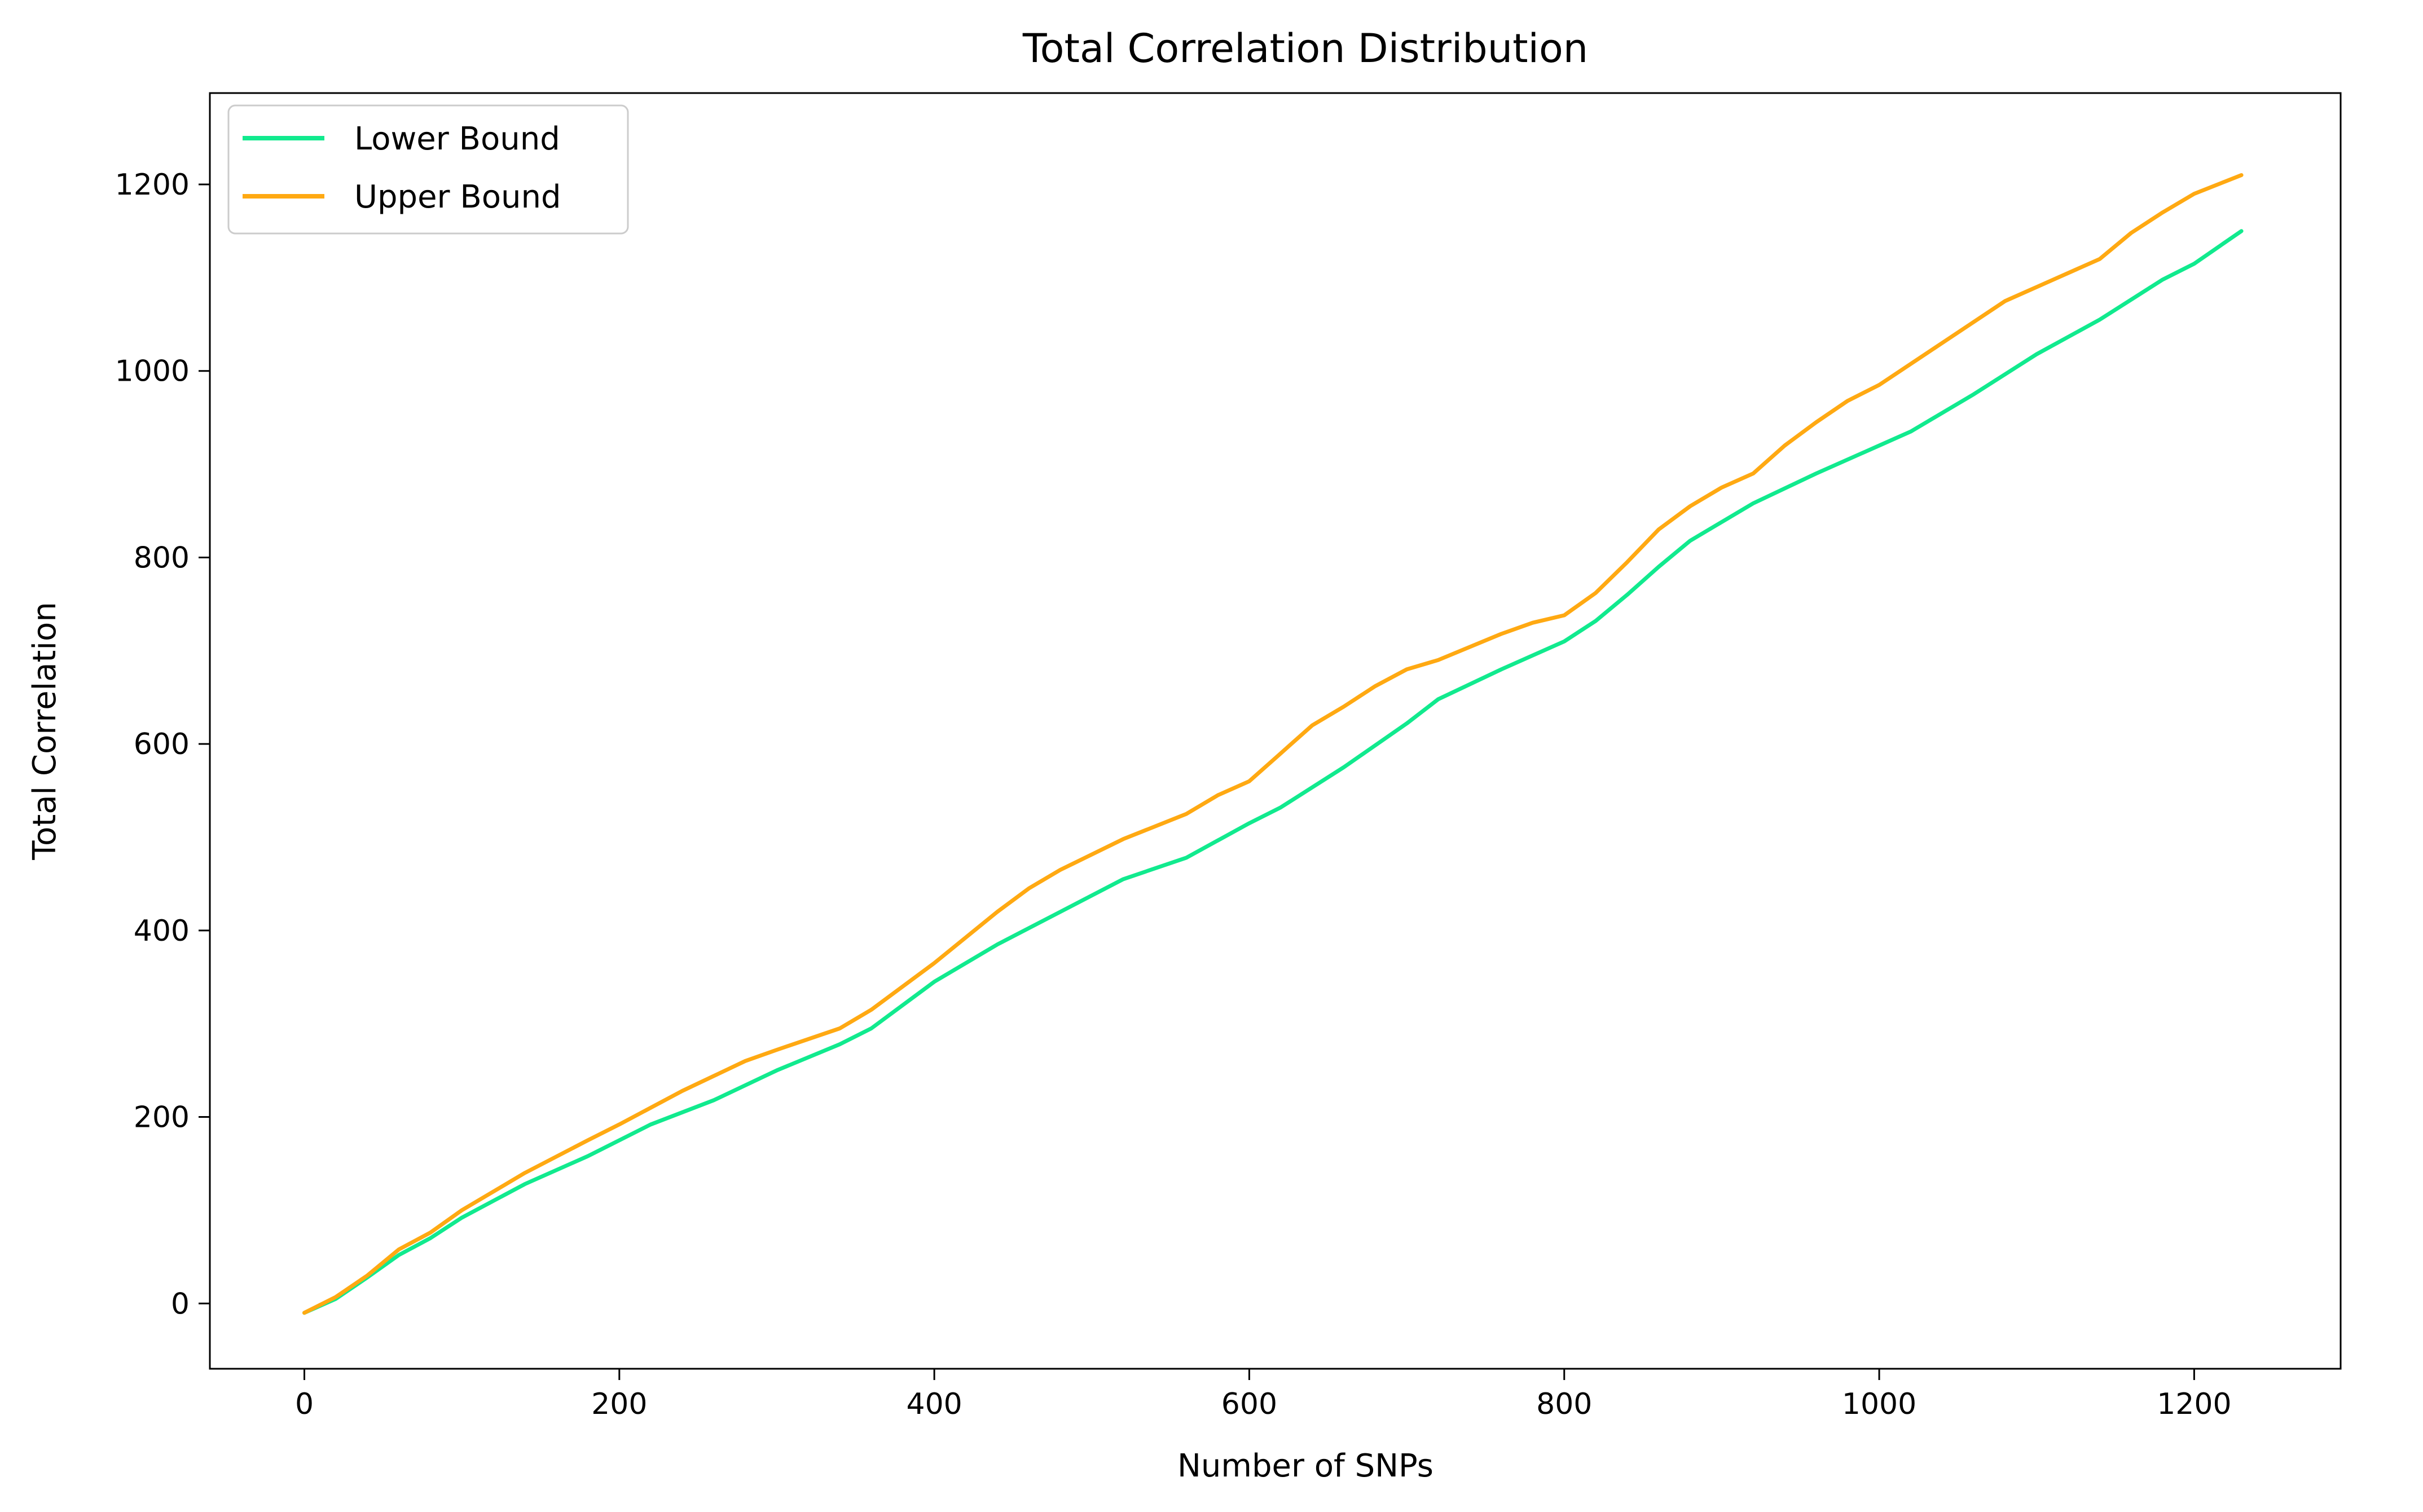  I want to click on y-tick-label: 800, so click(162, 558).